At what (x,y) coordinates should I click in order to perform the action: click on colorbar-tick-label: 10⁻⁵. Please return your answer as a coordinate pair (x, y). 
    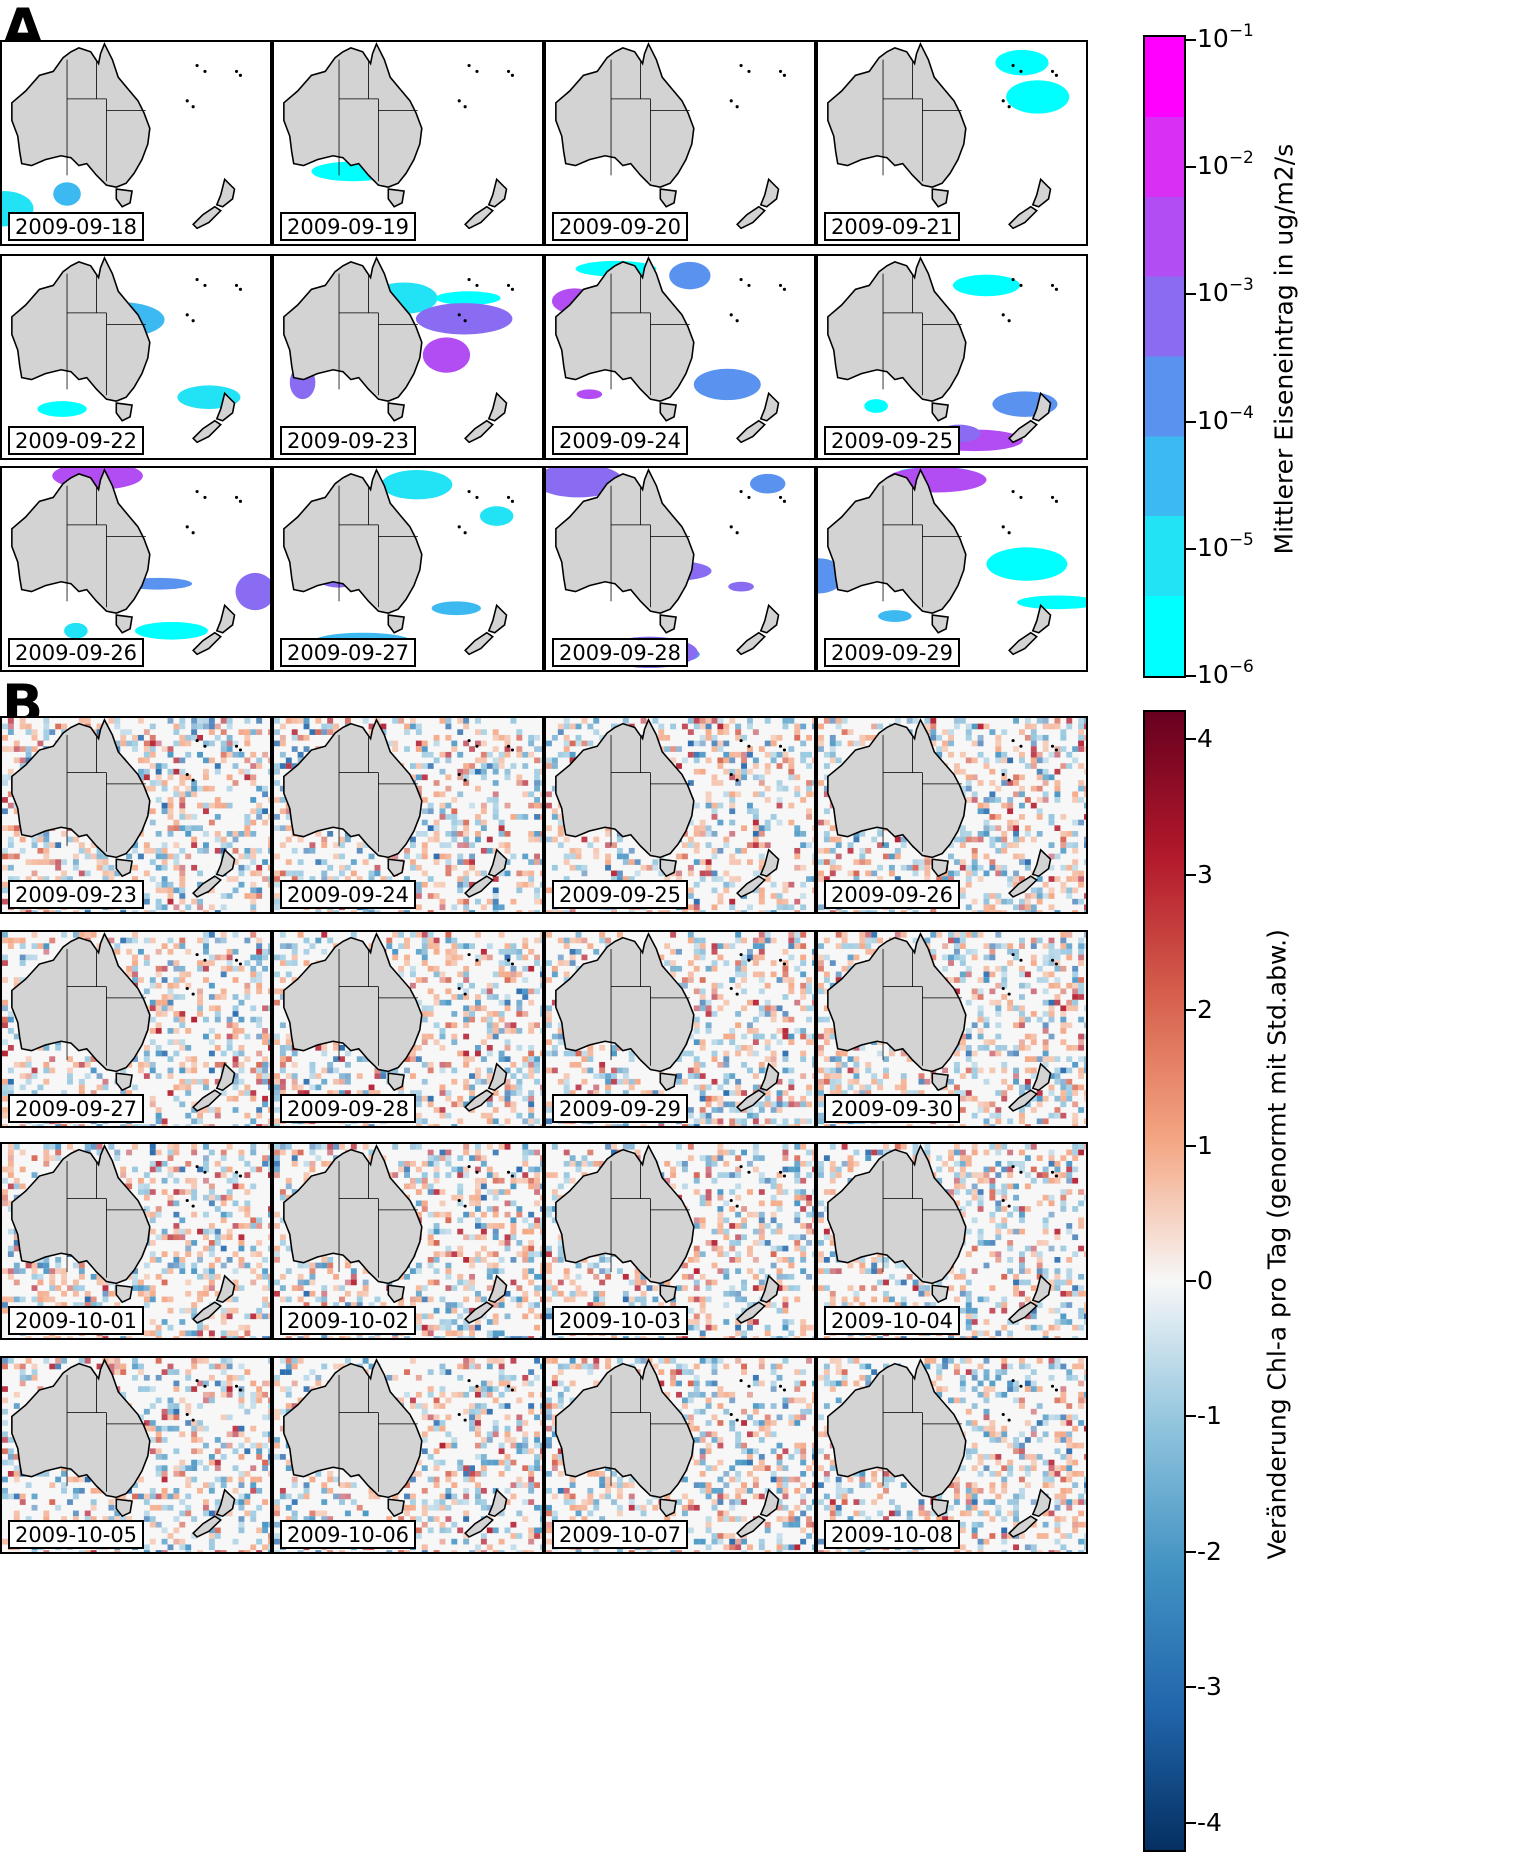
    Looking at the image, I should click on (1225, 545).